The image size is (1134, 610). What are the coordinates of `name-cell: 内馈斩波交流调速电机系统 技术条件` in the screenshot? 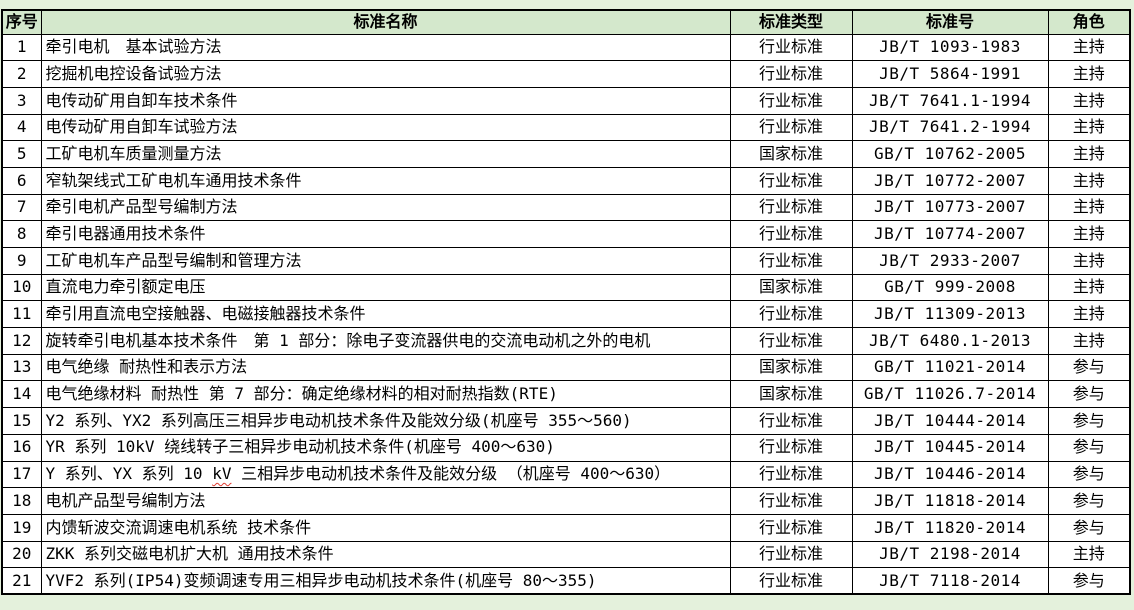 It's located at (385, 527).